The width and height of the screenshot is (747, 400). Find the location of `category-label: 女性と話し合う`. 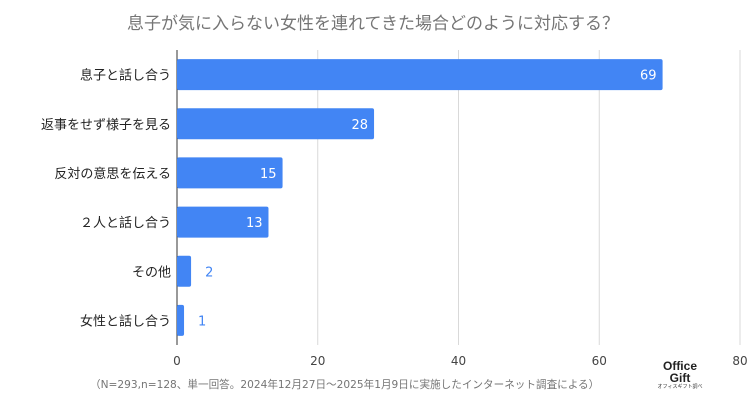

category-label: 女性と話し合う is located at coordinates (125, 321).